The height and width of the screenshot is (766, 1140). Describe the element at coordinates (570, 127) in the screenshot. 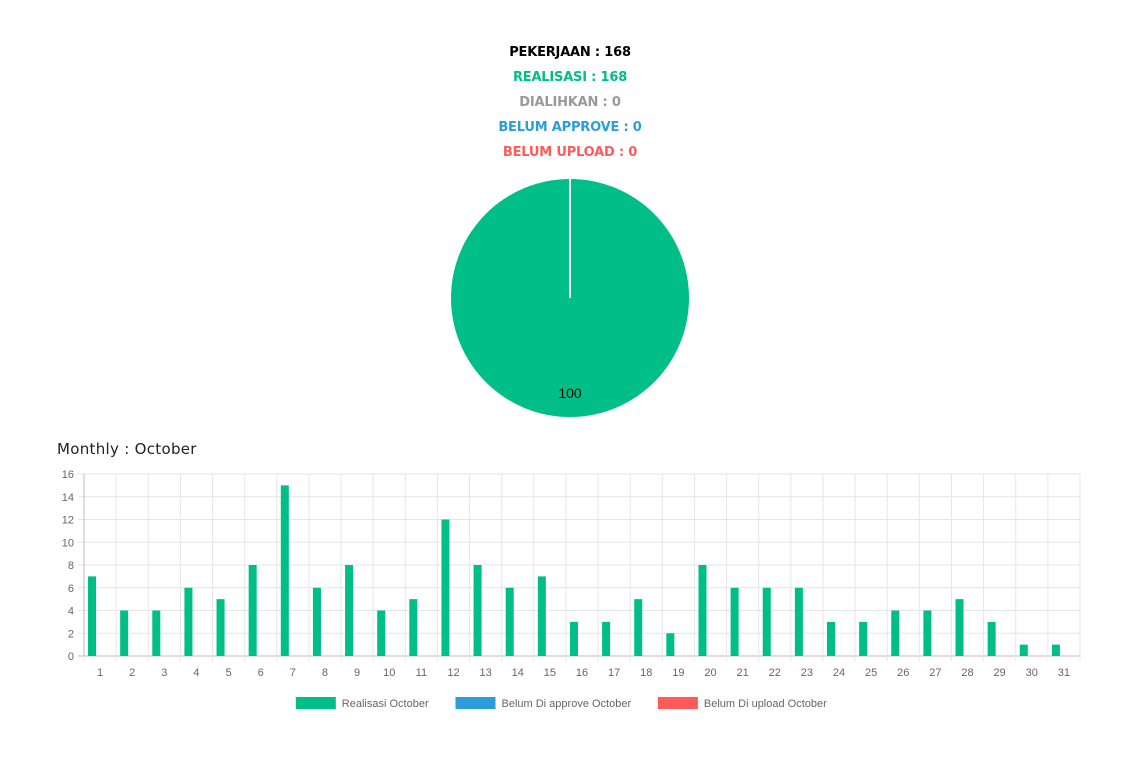

I see `belum-approve-total: BELUM APPROVE : 0` at that location.